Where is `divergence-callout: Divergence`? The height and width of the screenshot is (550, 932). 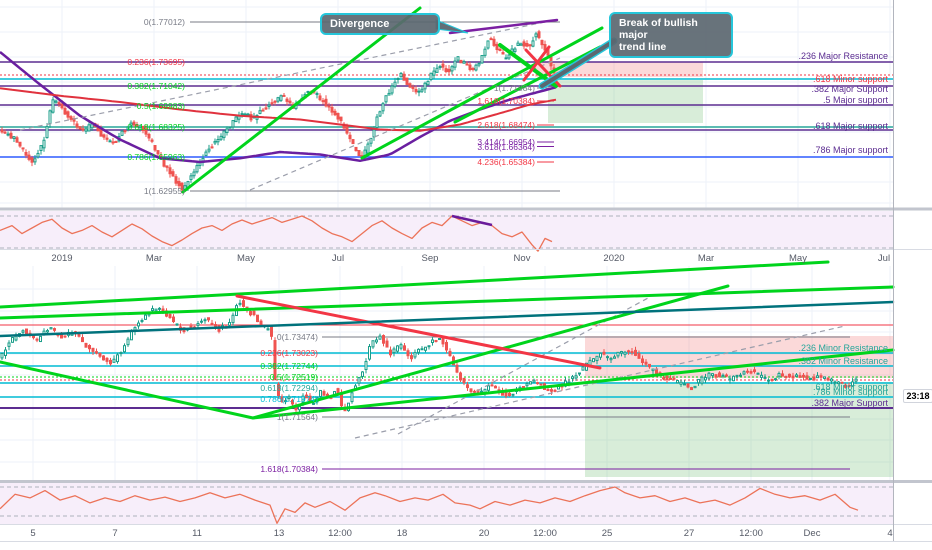
divergence-callout: Divergence is located at coordinates (380, 24).